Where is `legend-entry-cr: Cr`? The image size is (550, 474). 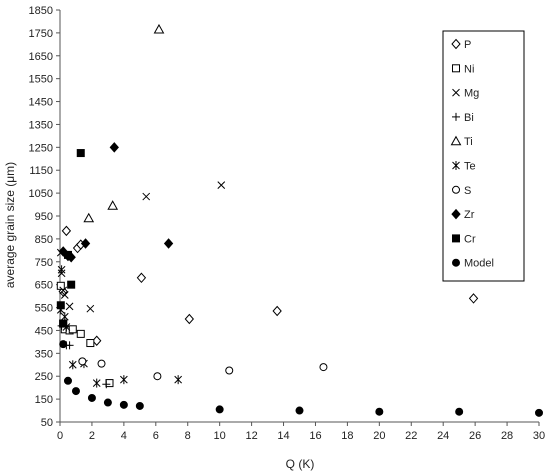 legend-entry-cr: Cr is located at coordinates (464, 239).